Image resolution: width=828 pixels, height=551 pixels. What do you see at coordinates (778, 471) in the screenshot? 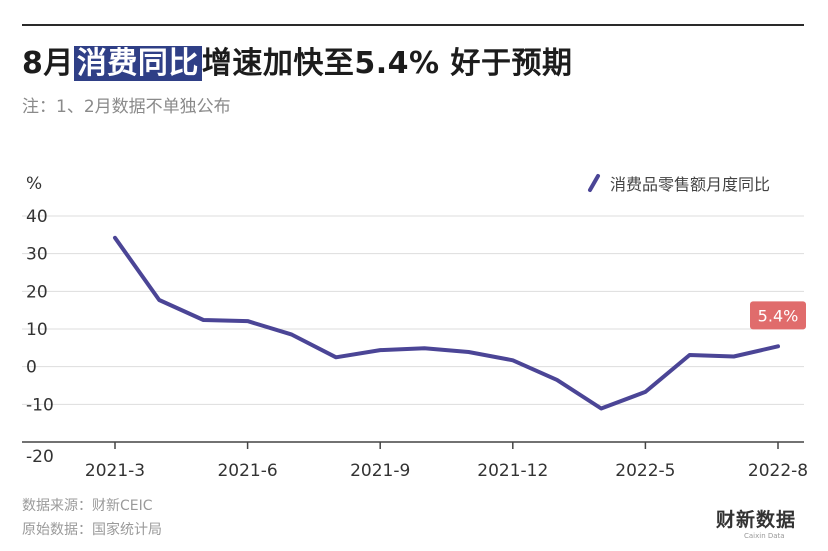
I see `x-tick-label: 2022-8` at bounding box center [778, 471].